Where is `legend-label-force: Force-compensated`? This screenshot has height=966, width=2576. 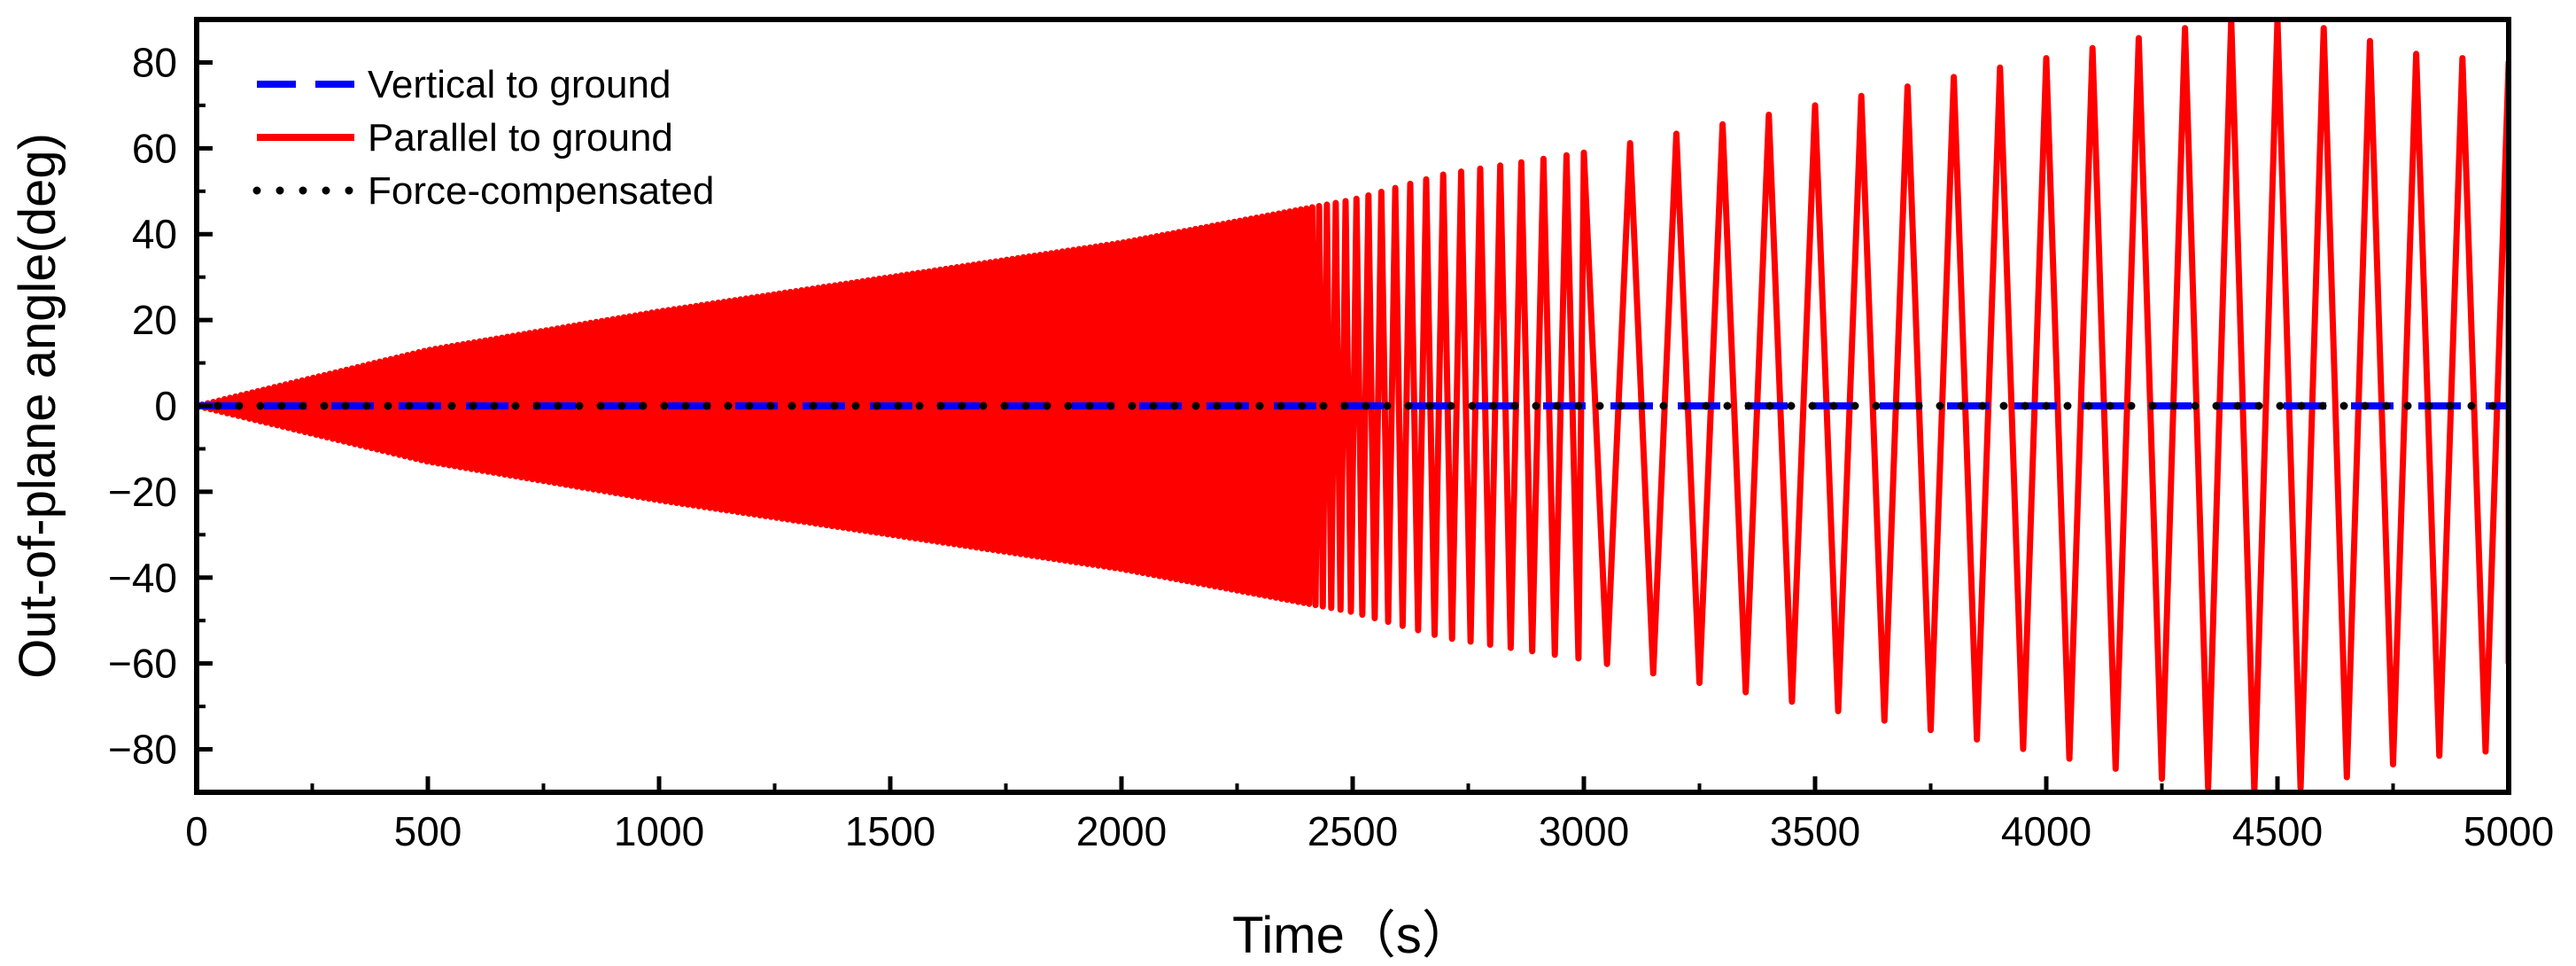
legend-label-force: Force-compensated is located at coordinates (541, 191).